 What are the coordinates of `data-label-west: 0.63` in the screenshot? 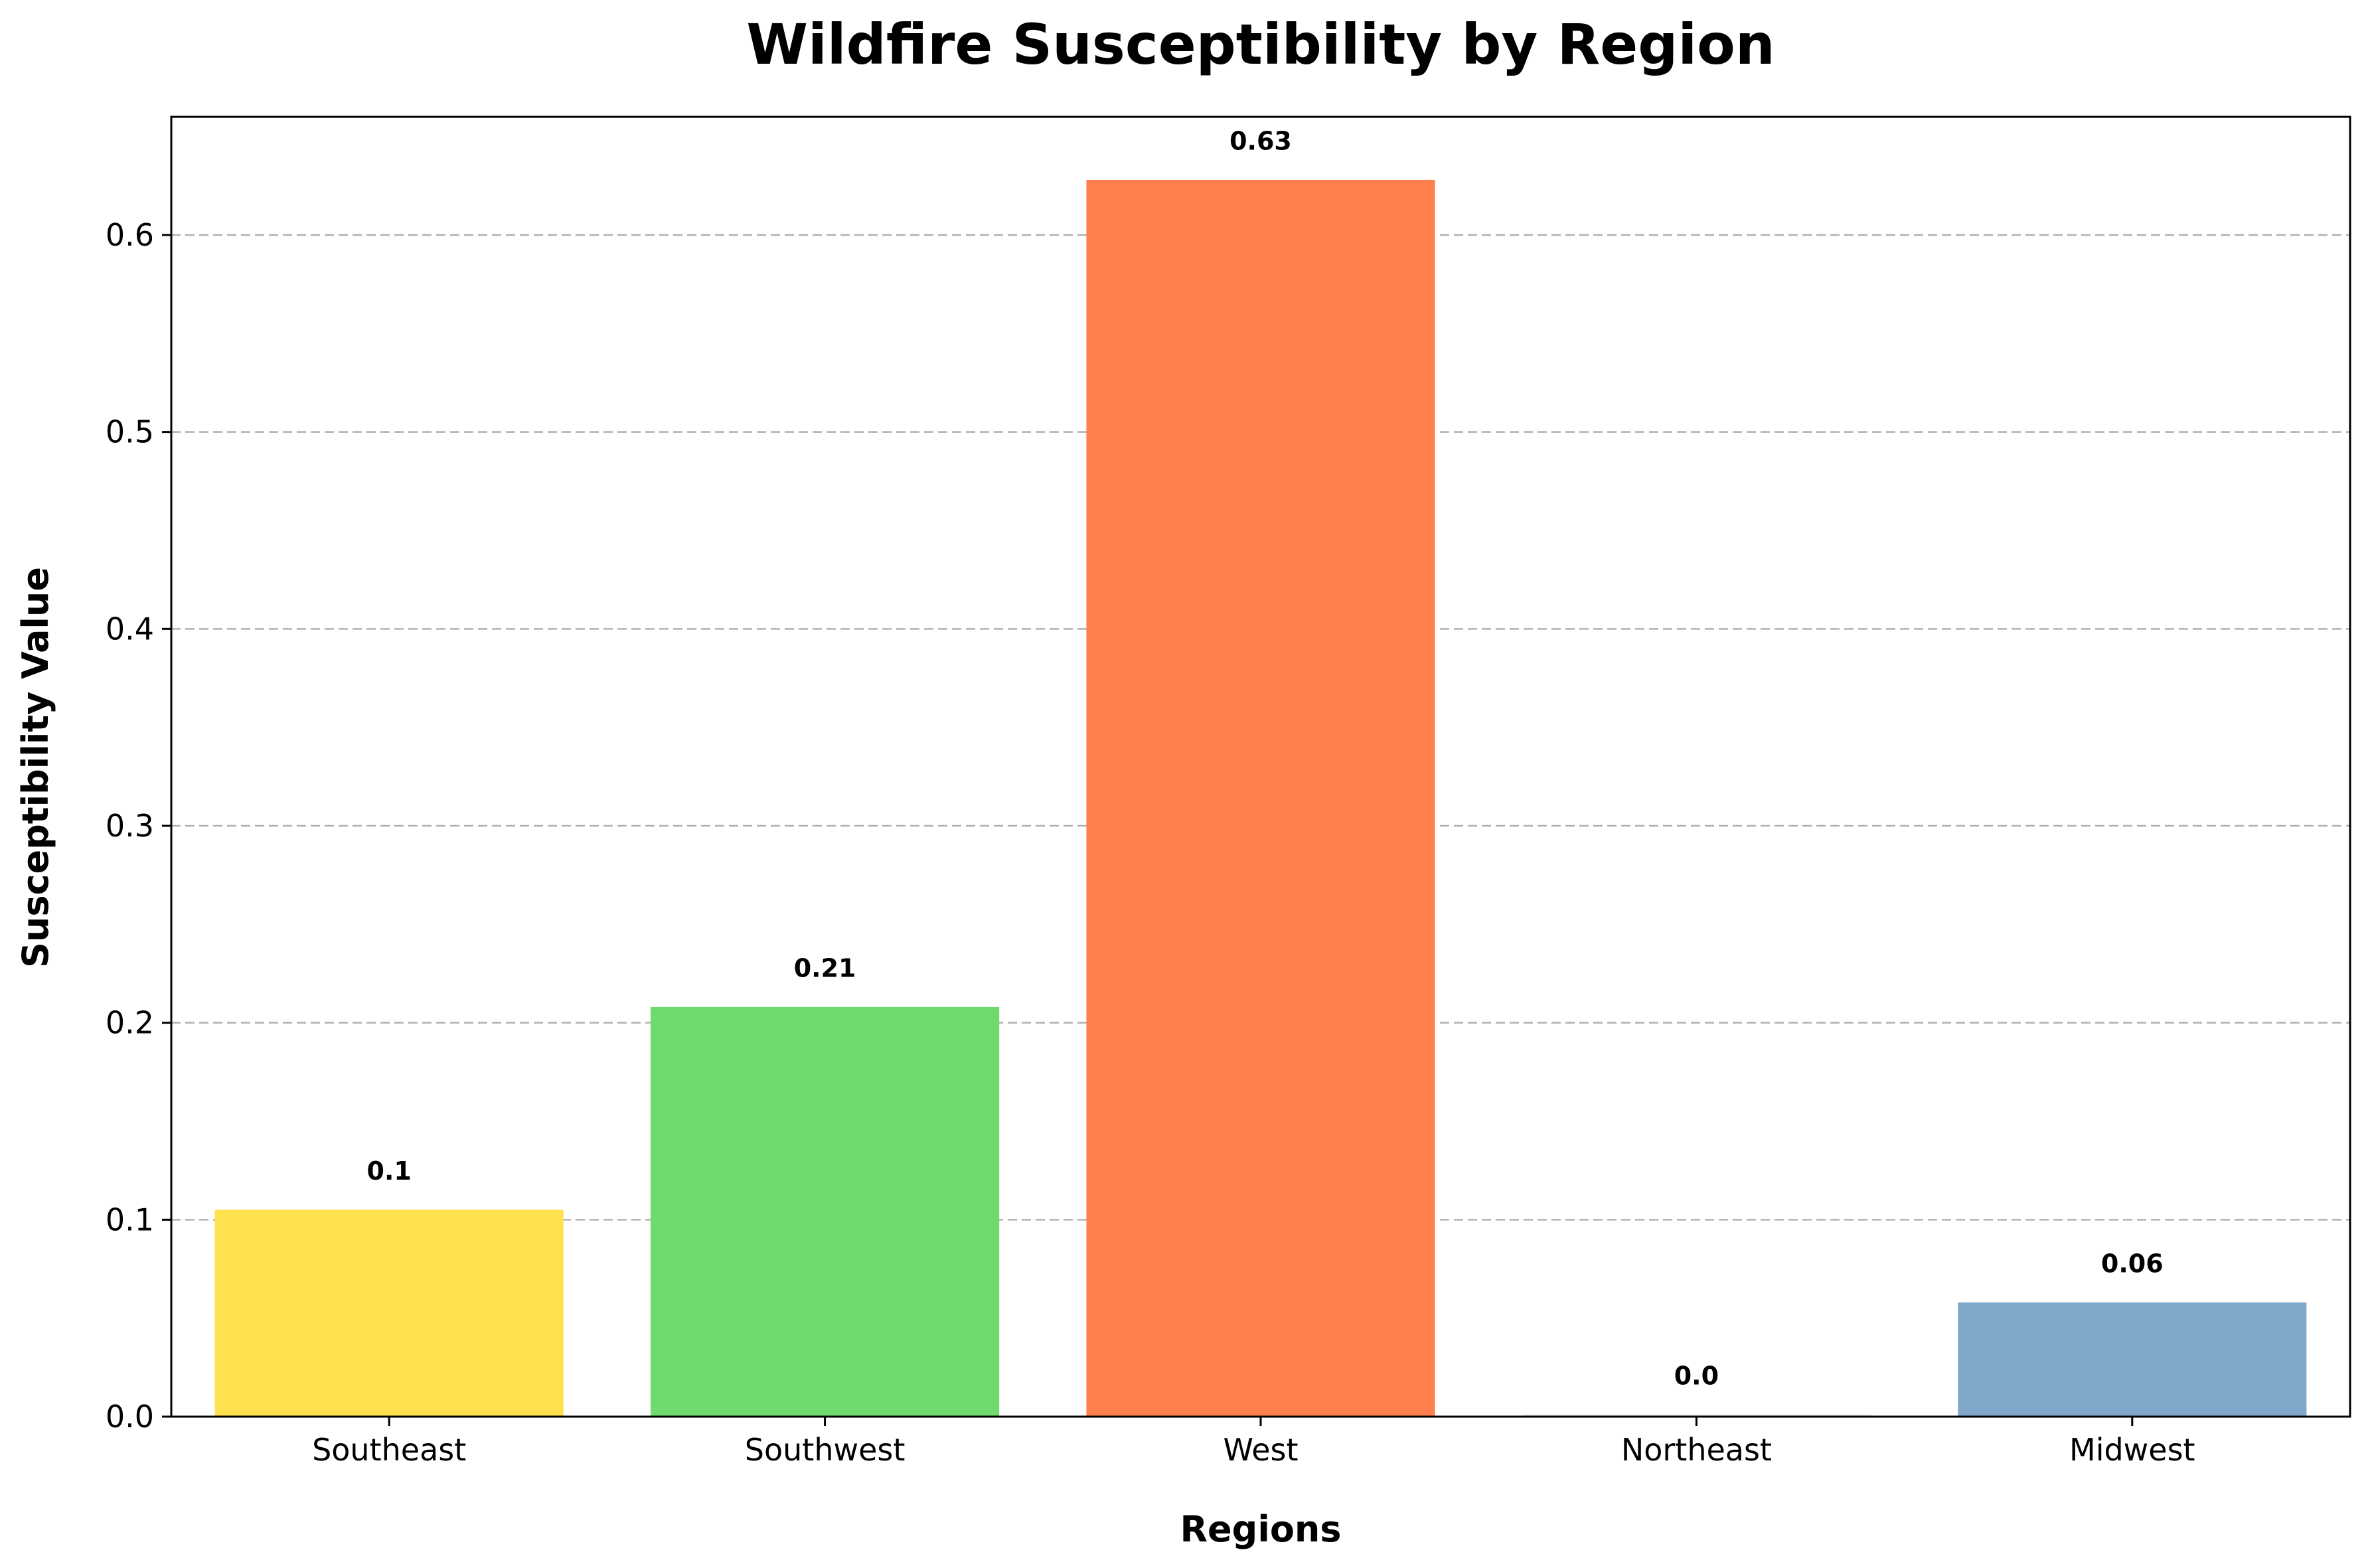 It's located at (1260, 142).